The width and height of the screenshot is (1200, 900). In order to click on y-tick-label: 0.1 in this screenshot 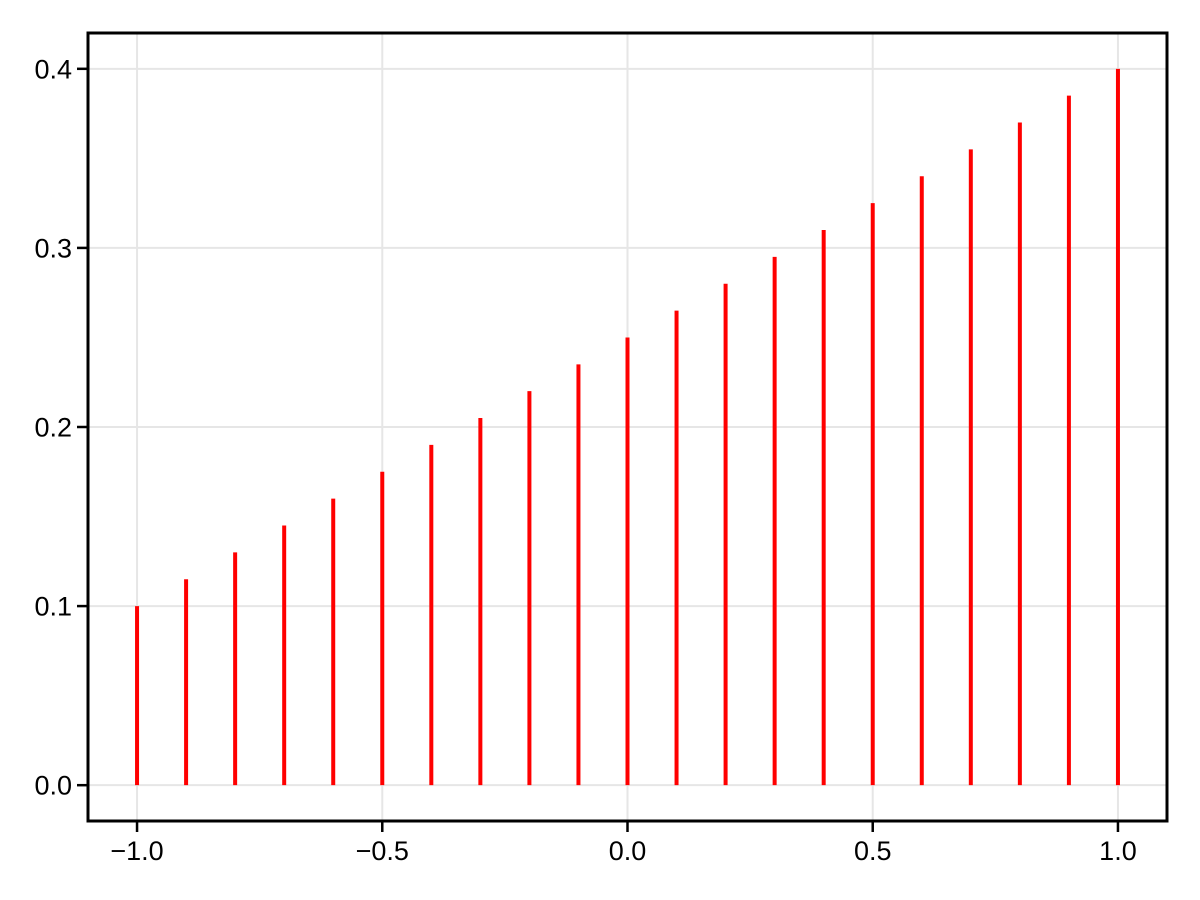, I will do `click(53, 607)`.